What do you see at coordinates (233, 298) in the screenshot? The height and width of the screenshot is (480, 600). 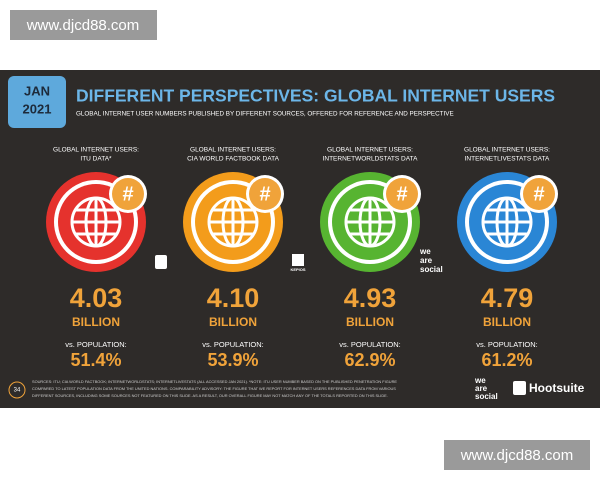 I see `card-value: 4.10` at bounding box center [233, 298].